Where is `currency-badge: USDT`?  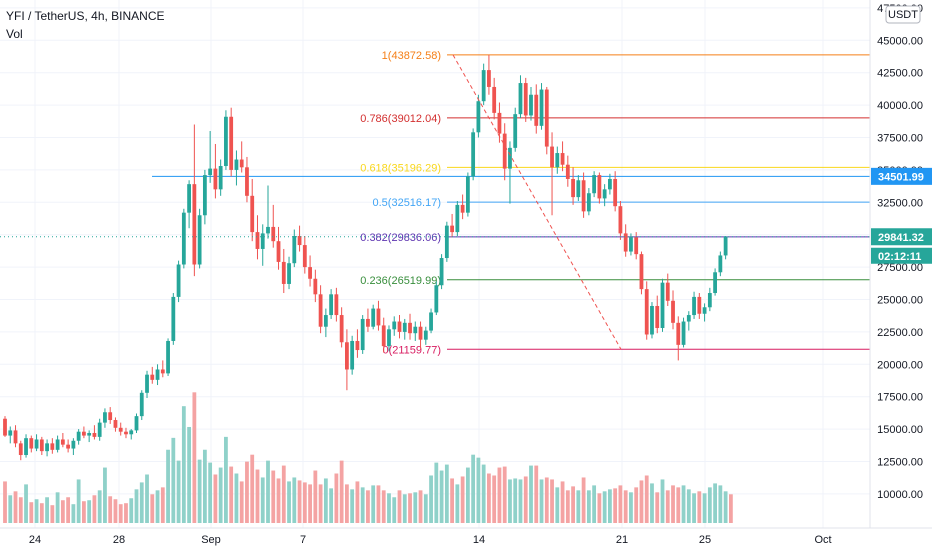 currency-badge: USDT is located at coordinates (903, 14).